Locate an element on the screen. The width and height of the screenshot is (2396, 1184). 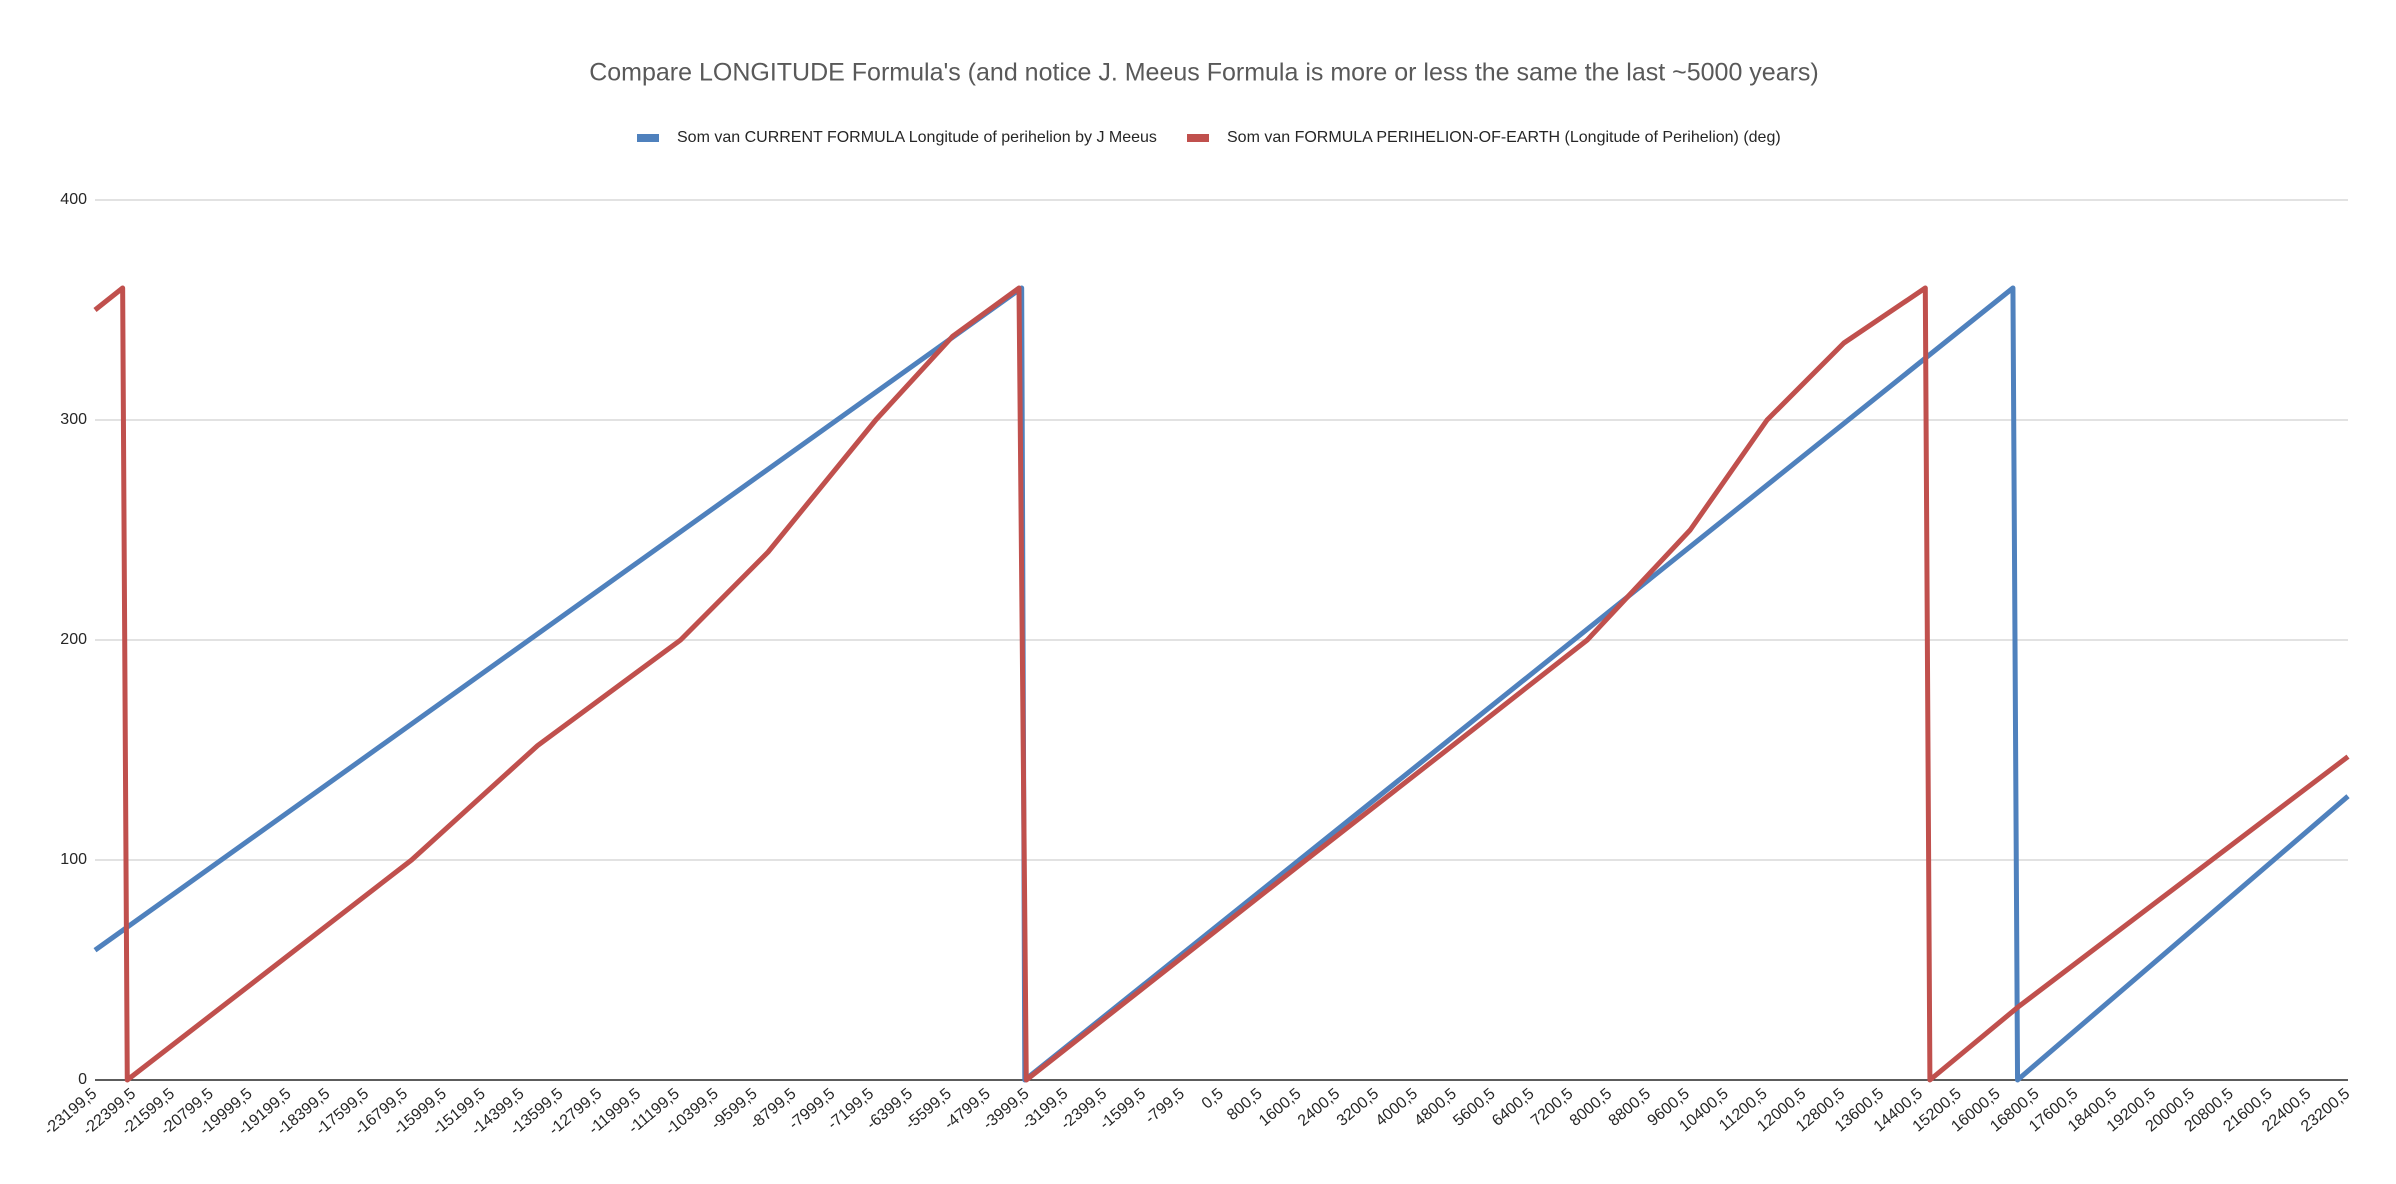
x-tick-label: 8800,5 is located at coordinates (1630, 1107).